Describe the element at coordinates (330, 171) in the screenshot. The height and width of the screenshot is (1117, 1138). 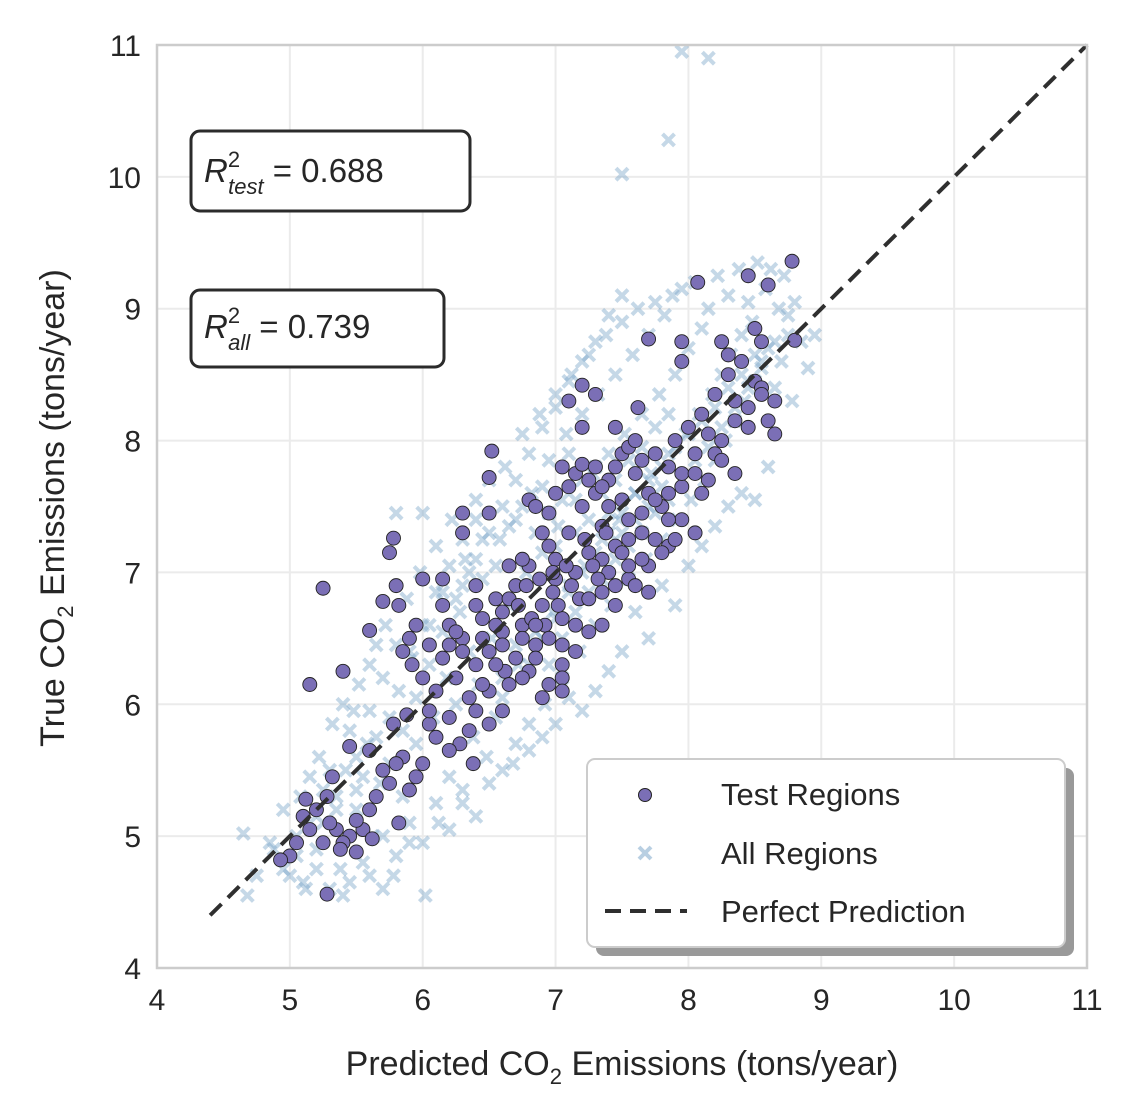
I see `r2-test-box` at that location.